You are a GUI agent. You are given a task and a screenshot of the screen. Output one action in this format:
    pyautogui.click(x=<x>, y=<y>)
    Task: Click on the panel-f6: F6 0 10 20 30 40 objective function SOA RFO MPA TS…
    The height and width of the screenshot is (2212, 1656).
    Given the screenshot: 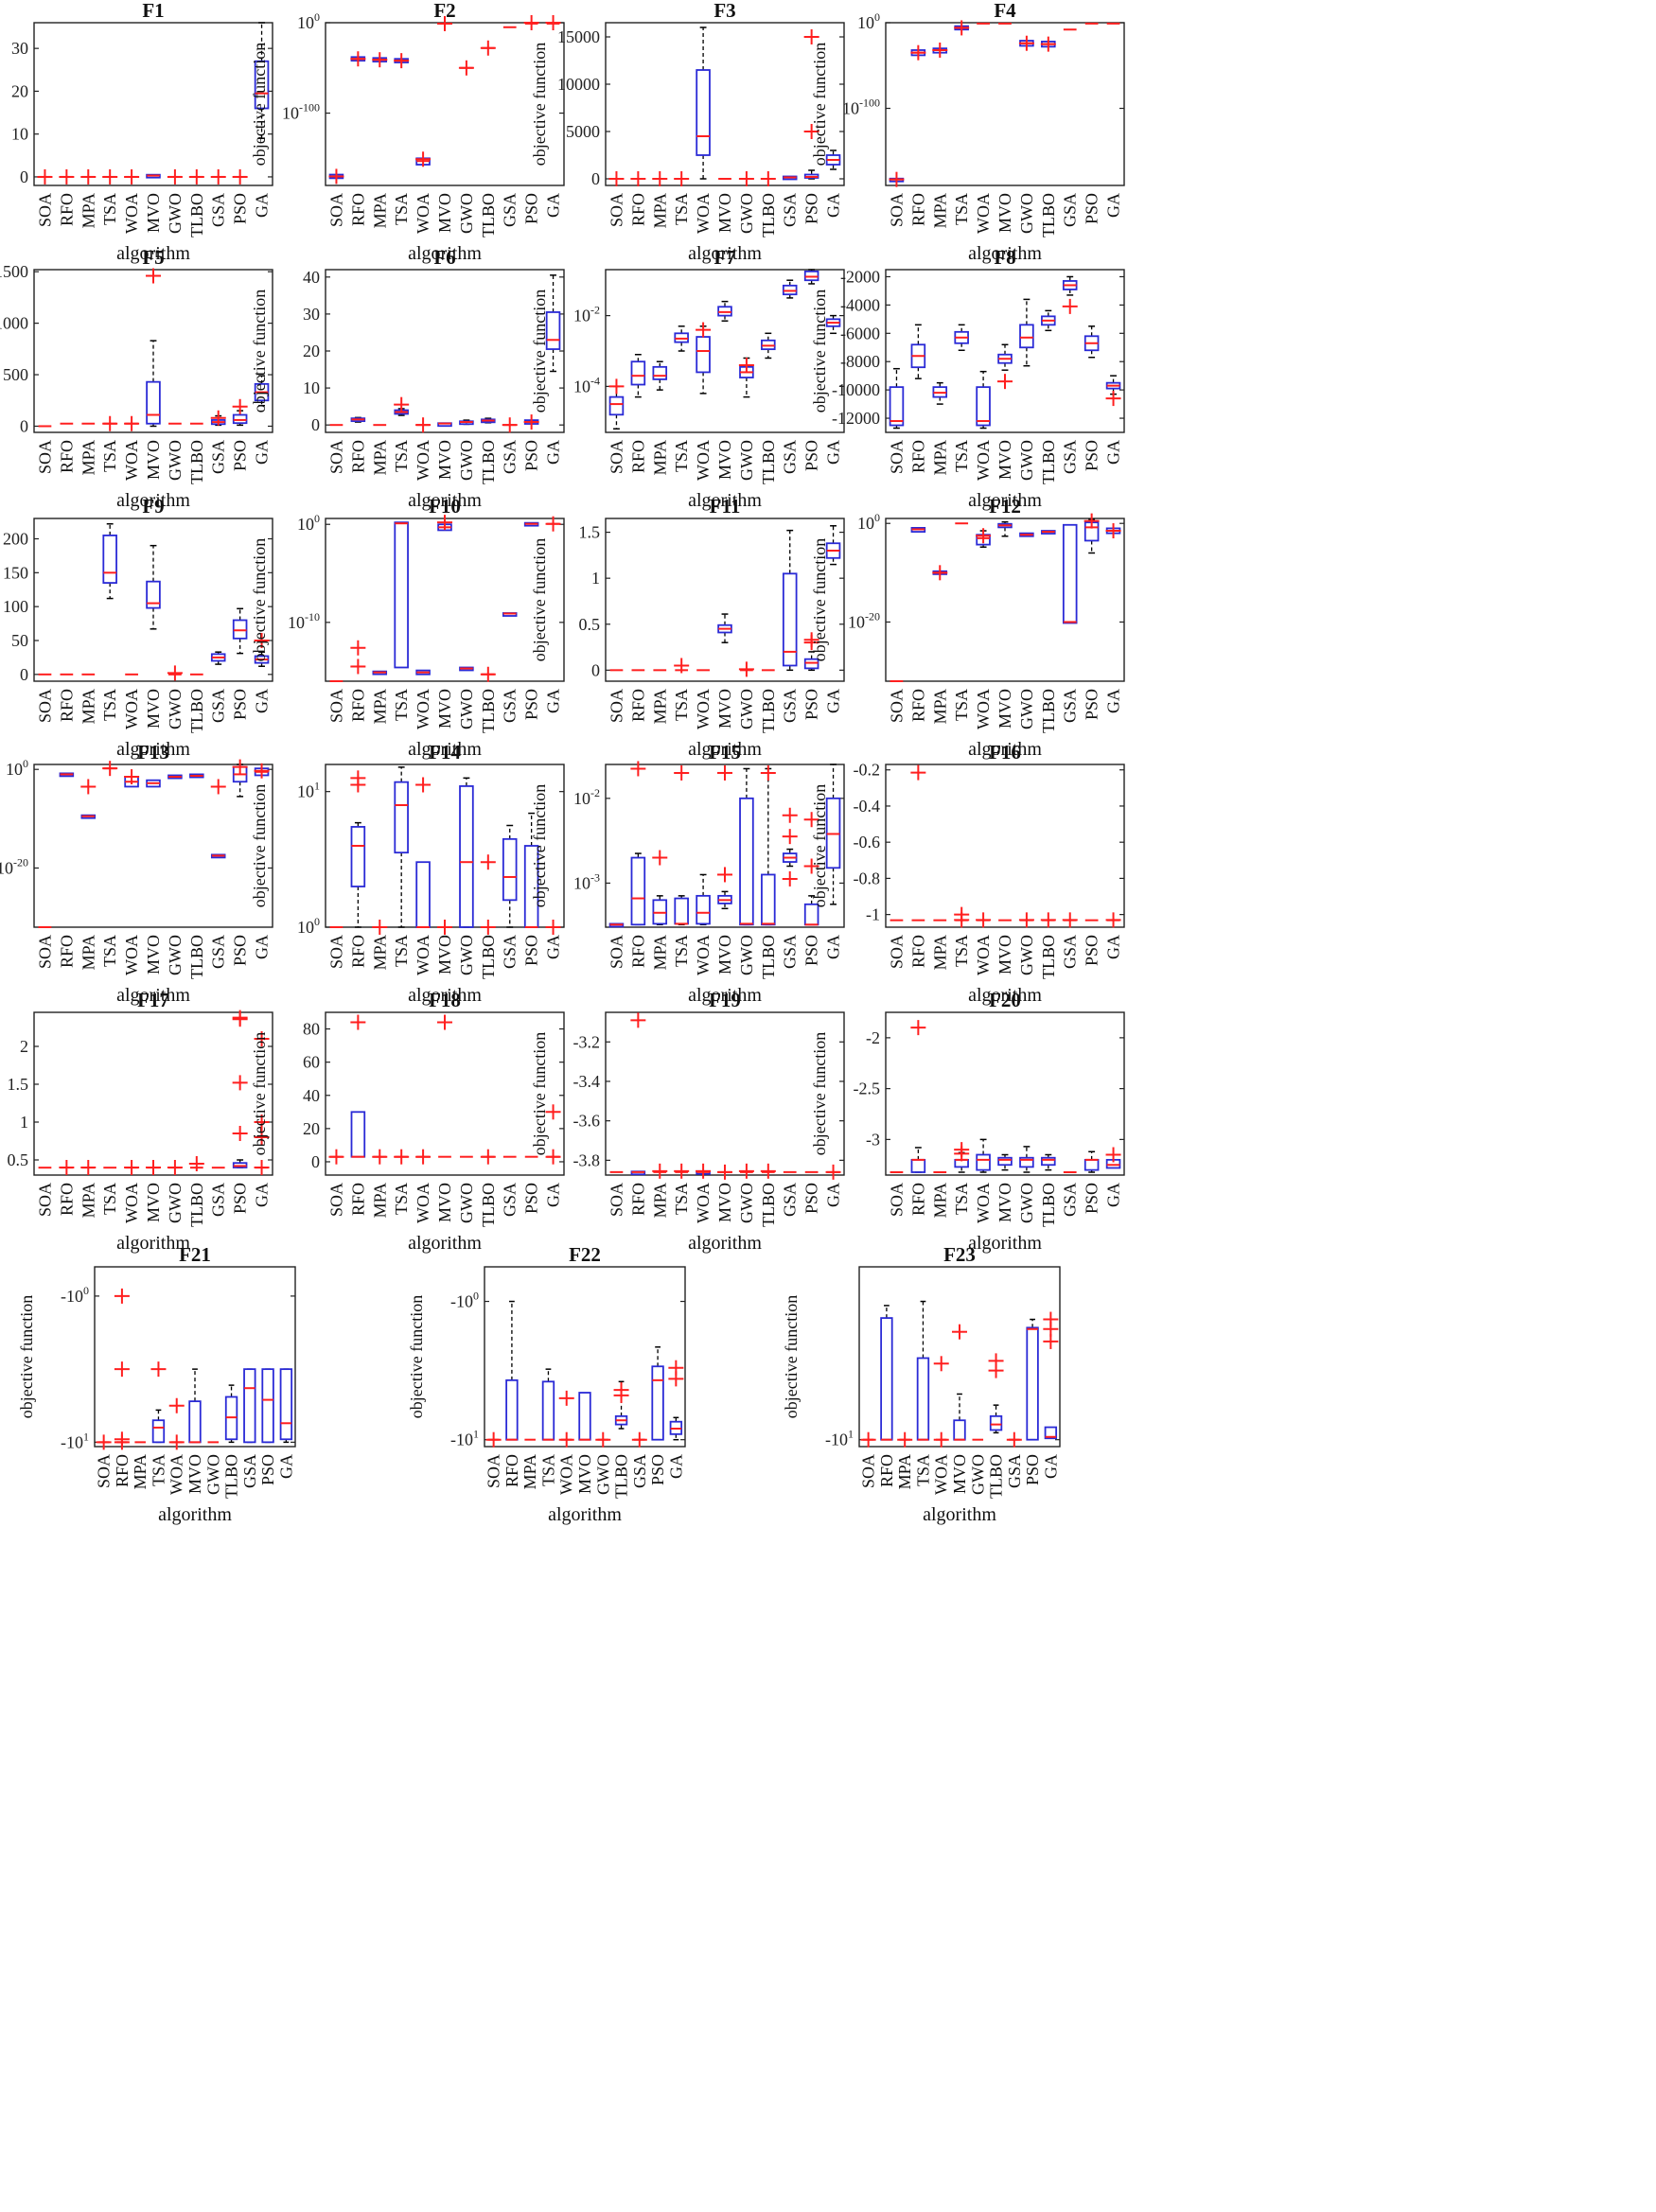 What is the action you would take?
    pyautogui.click(x=407, y=378)
    